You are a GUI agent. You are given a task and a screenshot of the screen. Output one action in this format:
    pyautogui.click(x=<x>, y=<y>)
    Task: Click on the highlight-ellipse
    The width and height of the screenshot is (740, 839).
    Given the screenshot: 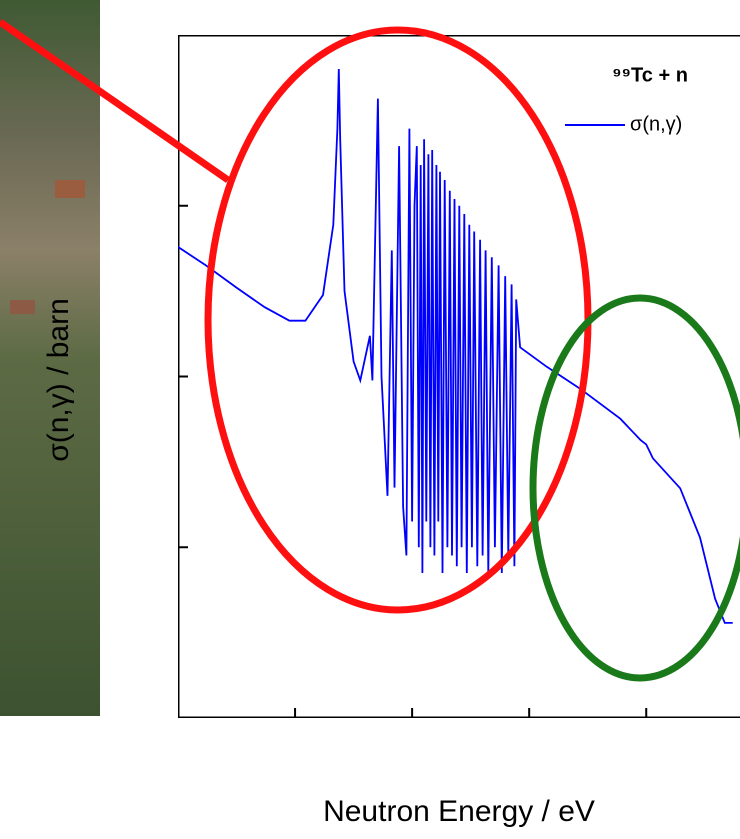 What is the action you would take?
    pyautogui.click(x=634, y=488)
    